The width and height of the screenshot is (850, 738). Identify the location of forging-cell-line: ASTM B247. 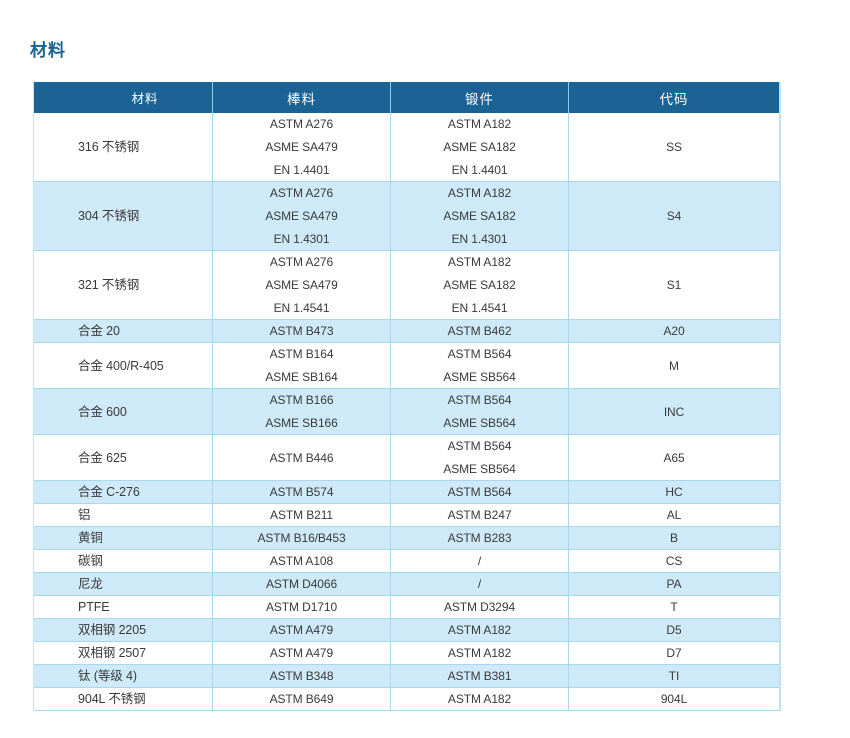
(479, 515).